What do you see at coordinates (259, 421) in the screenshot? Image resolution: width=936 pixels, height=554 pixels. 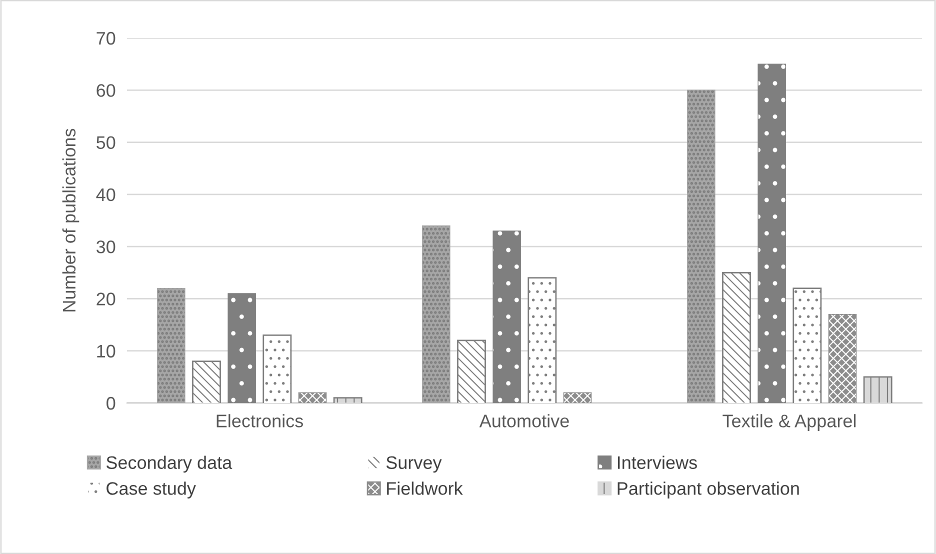 I see `x-tick-label: Electronics` at bounding box center [259, 421].